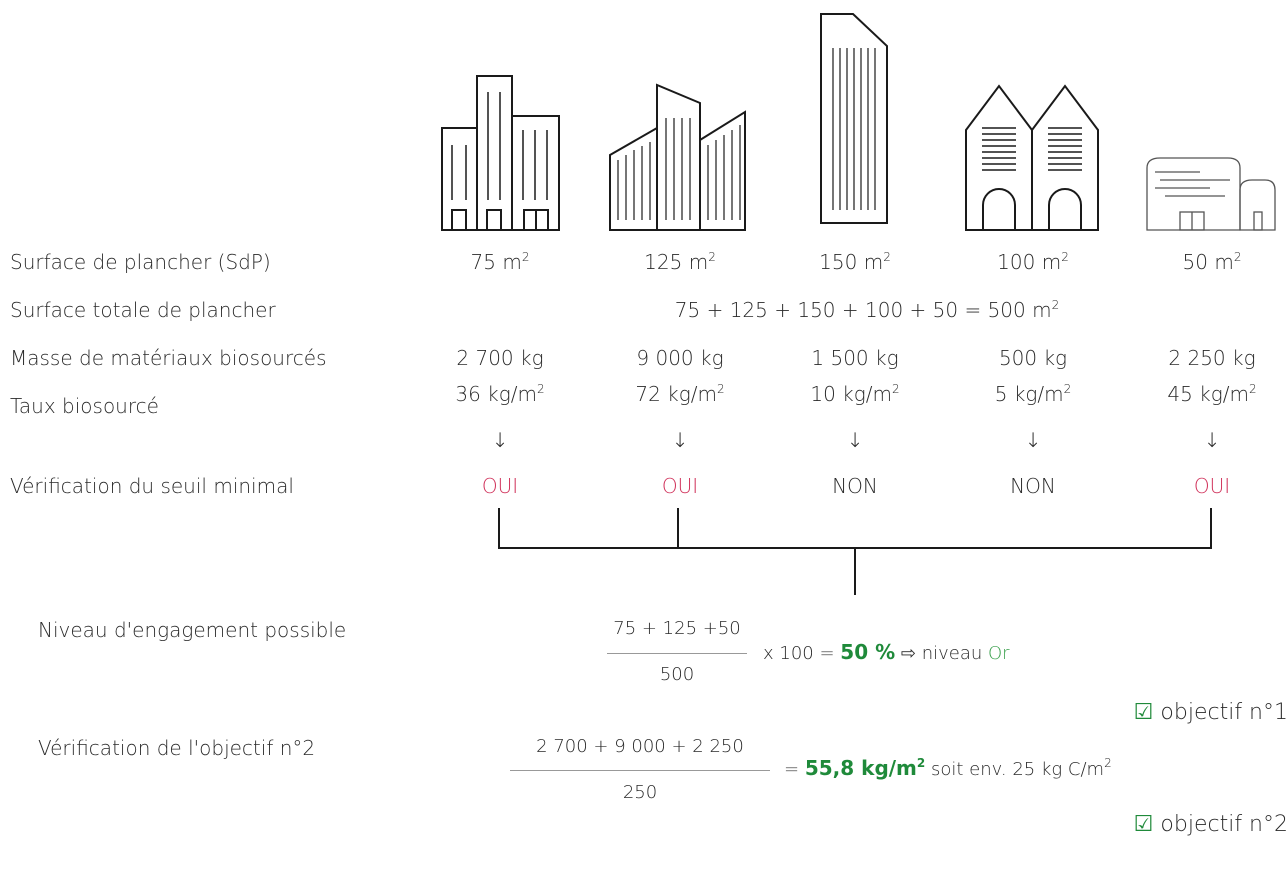 This screenshot has height=874, width=1288. What do you see at coordinates (1211, 824) in the screenshot?
I see `objectif-2-check: ☑ objectif n°2` at bounding box center [1211, 824].